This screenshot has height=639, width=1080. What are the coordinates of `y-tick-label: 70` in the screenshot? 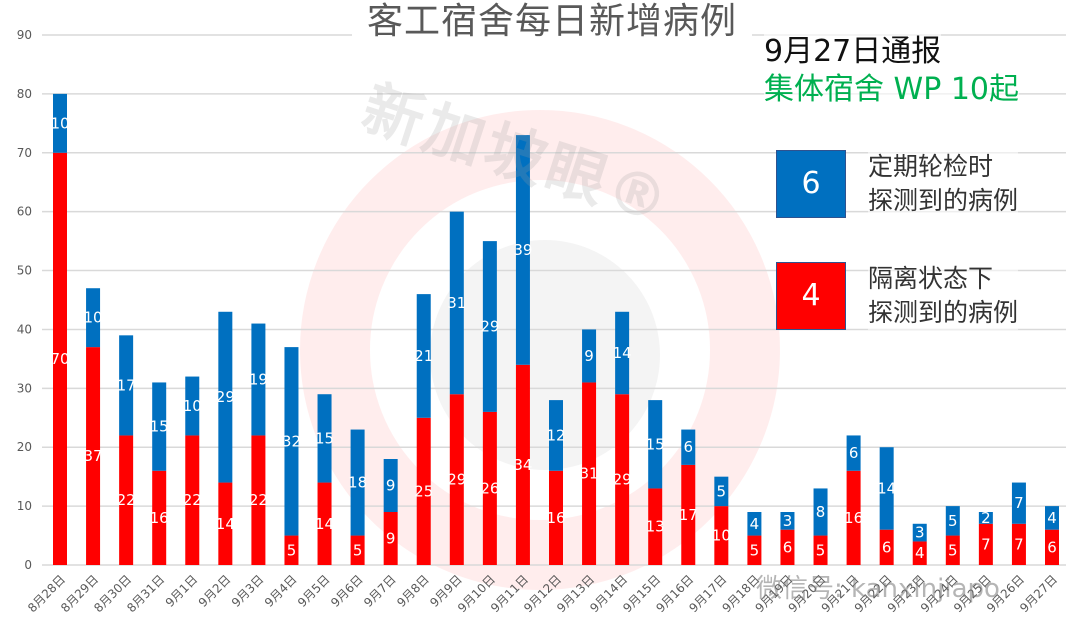 It's located at (24, 153).